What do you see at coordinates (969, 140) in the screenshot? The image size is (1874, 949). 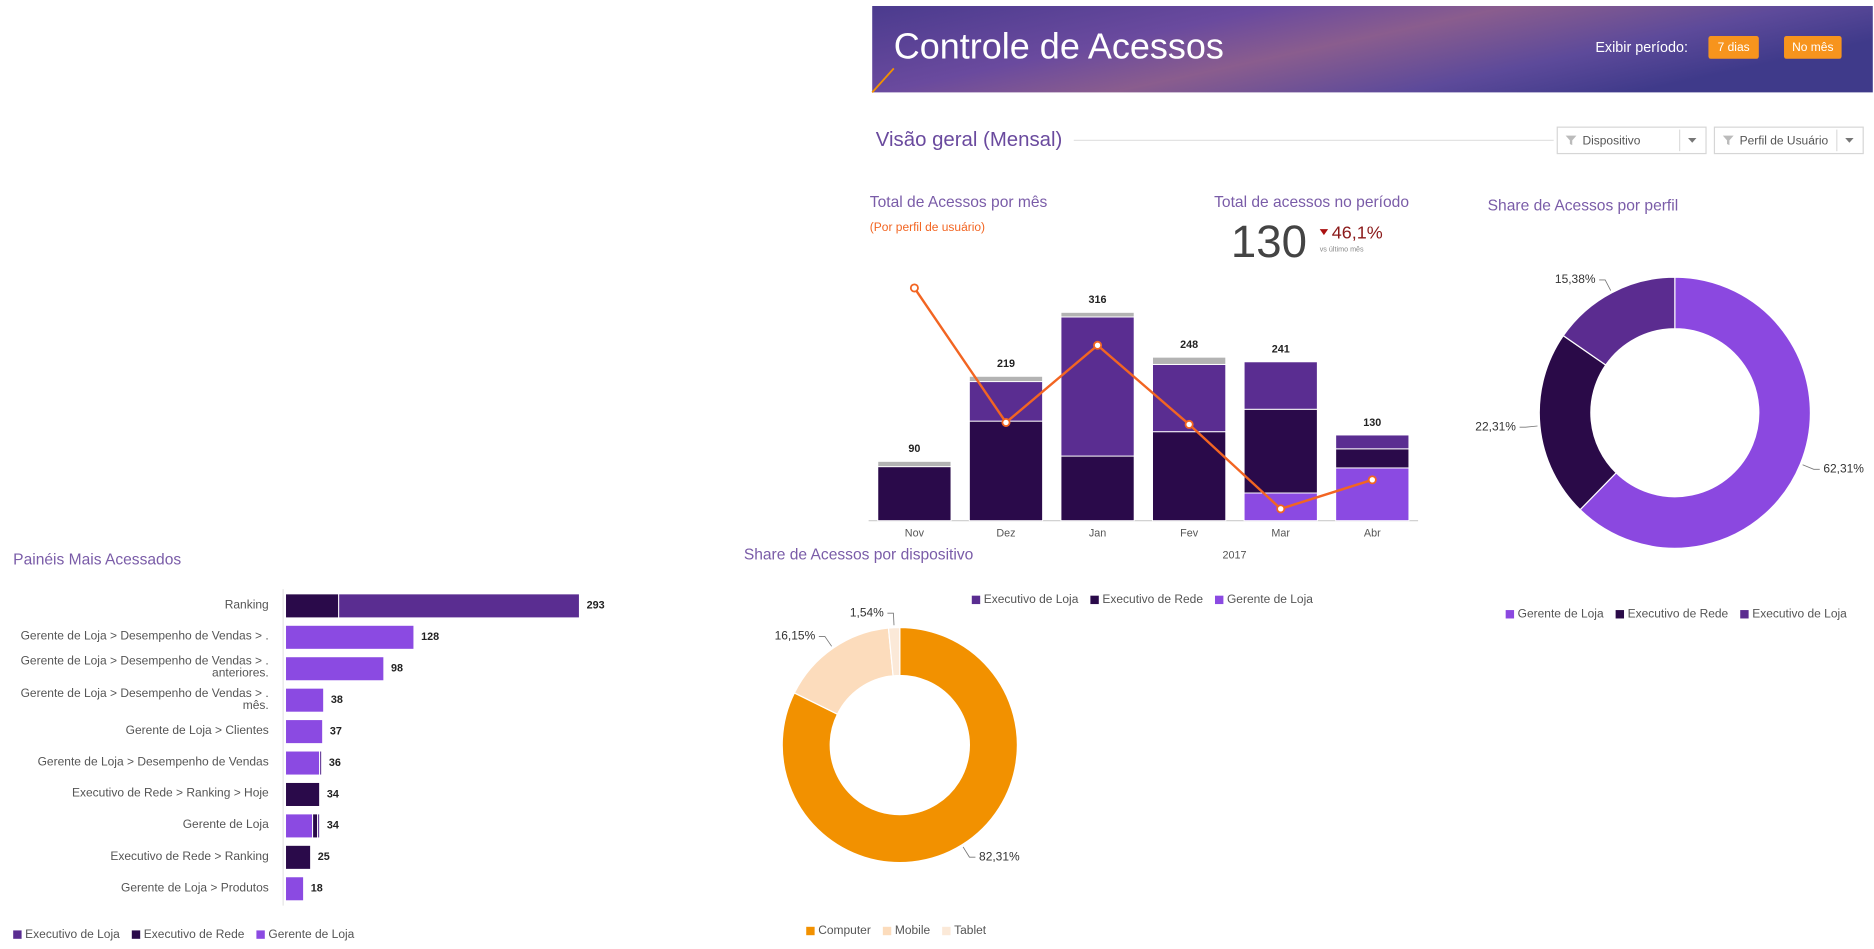 I see `section-title: Visão geral (Mensal)` at bounding box center [969, 140].